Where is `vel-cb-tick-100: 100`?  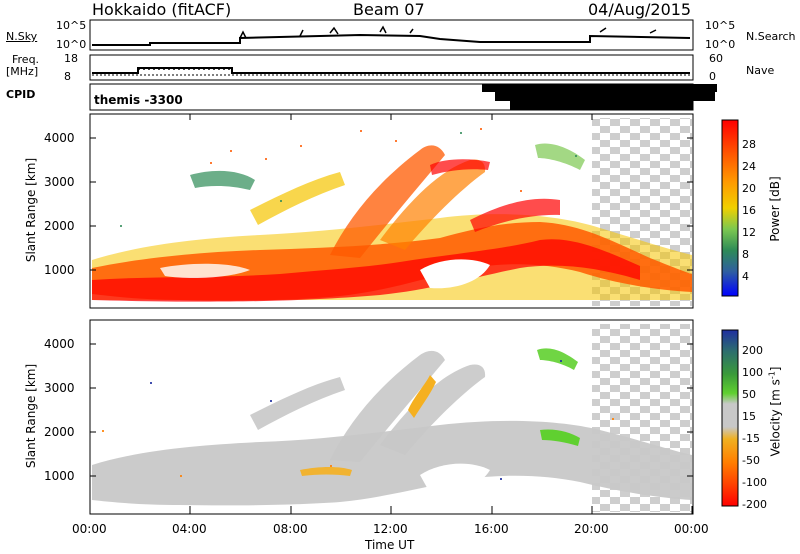
vel-cb-tick-100: 100 is located at coordinates (752, 372).